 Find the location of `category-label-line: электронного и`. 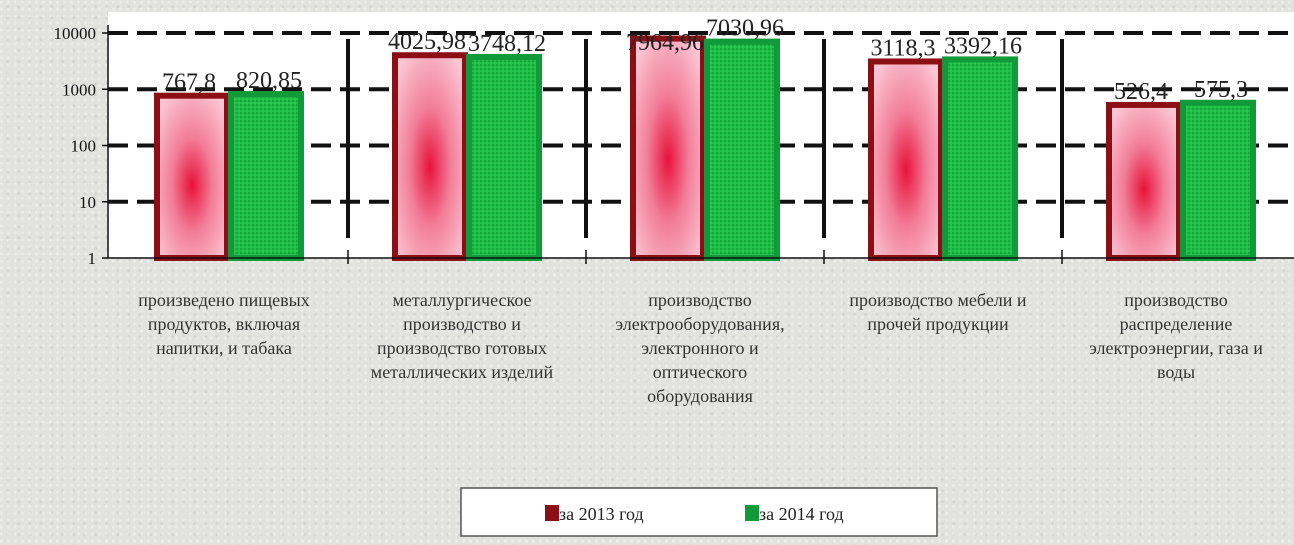

category-label-line: электронного и is located at coordinates (700, 348).